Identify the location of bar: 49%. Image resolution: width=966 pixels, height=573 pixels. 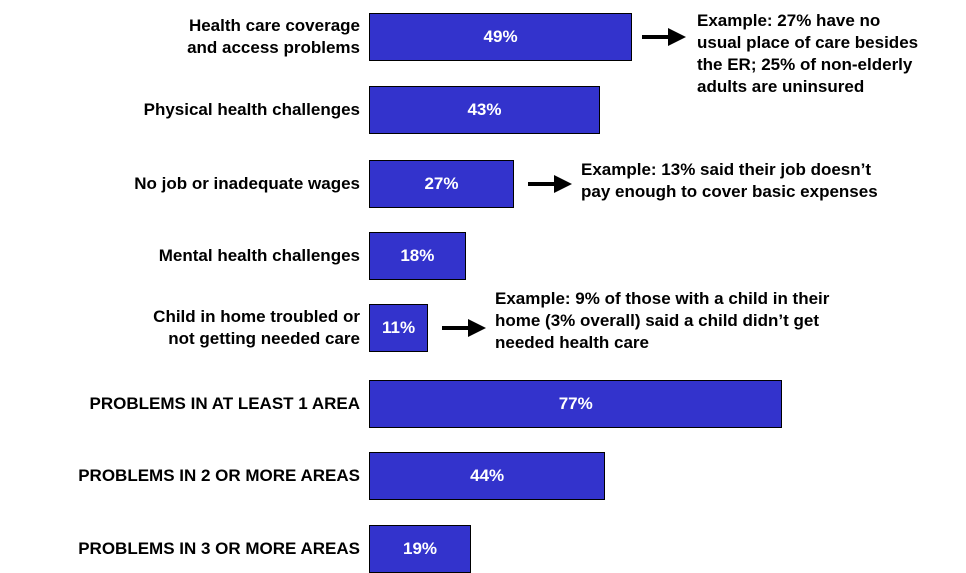
(501, 37).